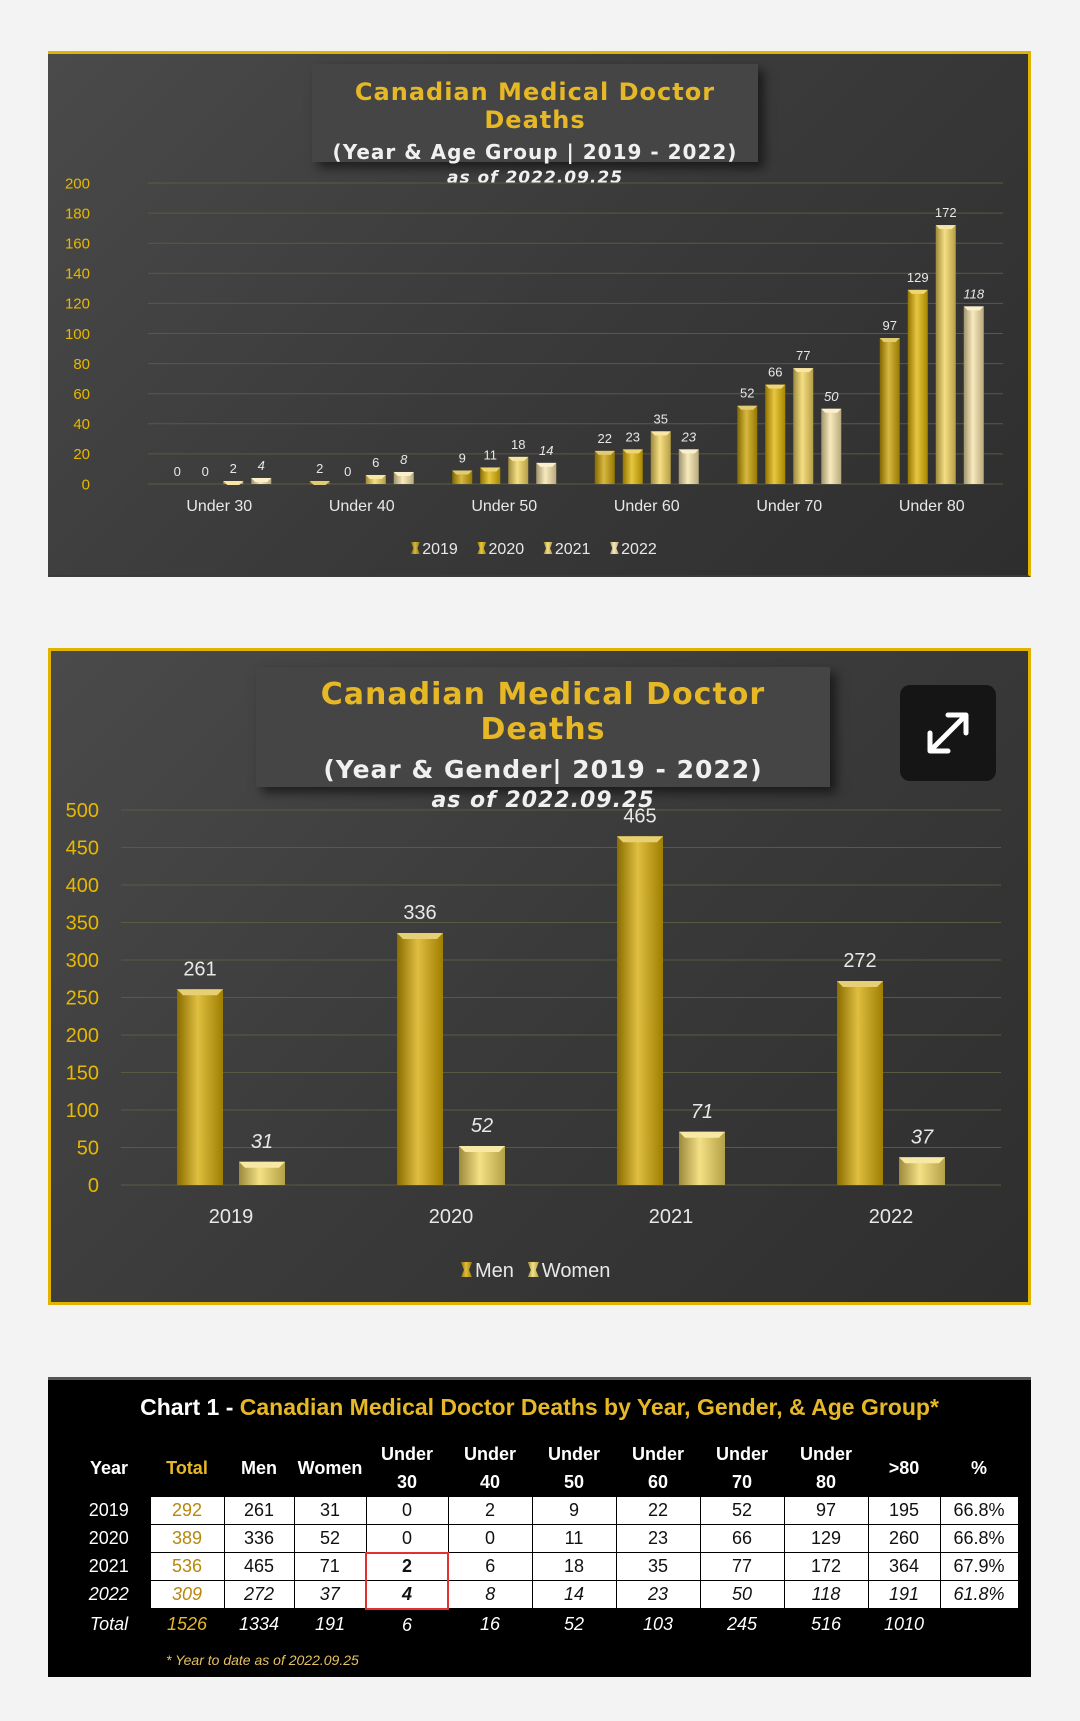 The height and width of the screenshot is (1721, 1080). Describe the element at coordinates (671, 1217) in the screenshot. I see `category-label: 2021` at that location.